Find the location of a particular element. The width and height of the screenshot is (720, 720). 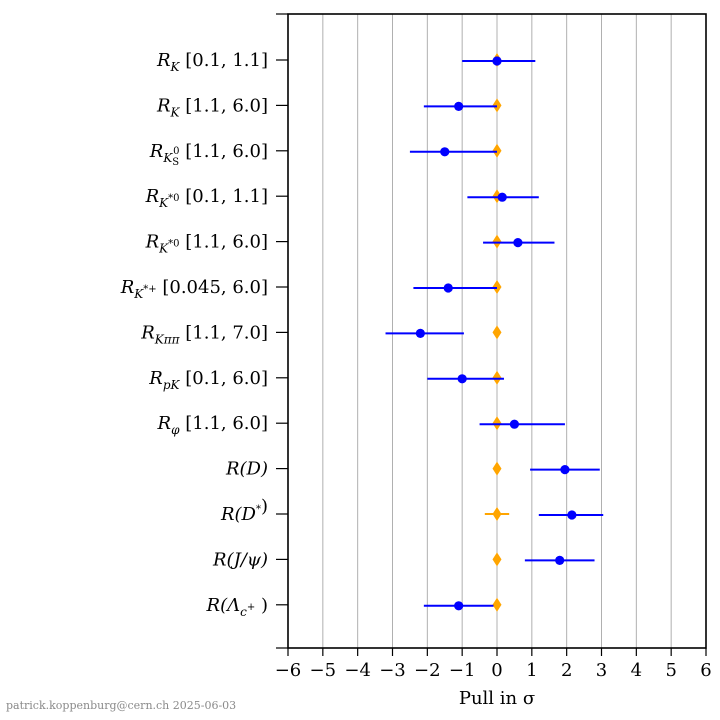

y-tick-label: R(D*) is located at coordinates (244, 510).